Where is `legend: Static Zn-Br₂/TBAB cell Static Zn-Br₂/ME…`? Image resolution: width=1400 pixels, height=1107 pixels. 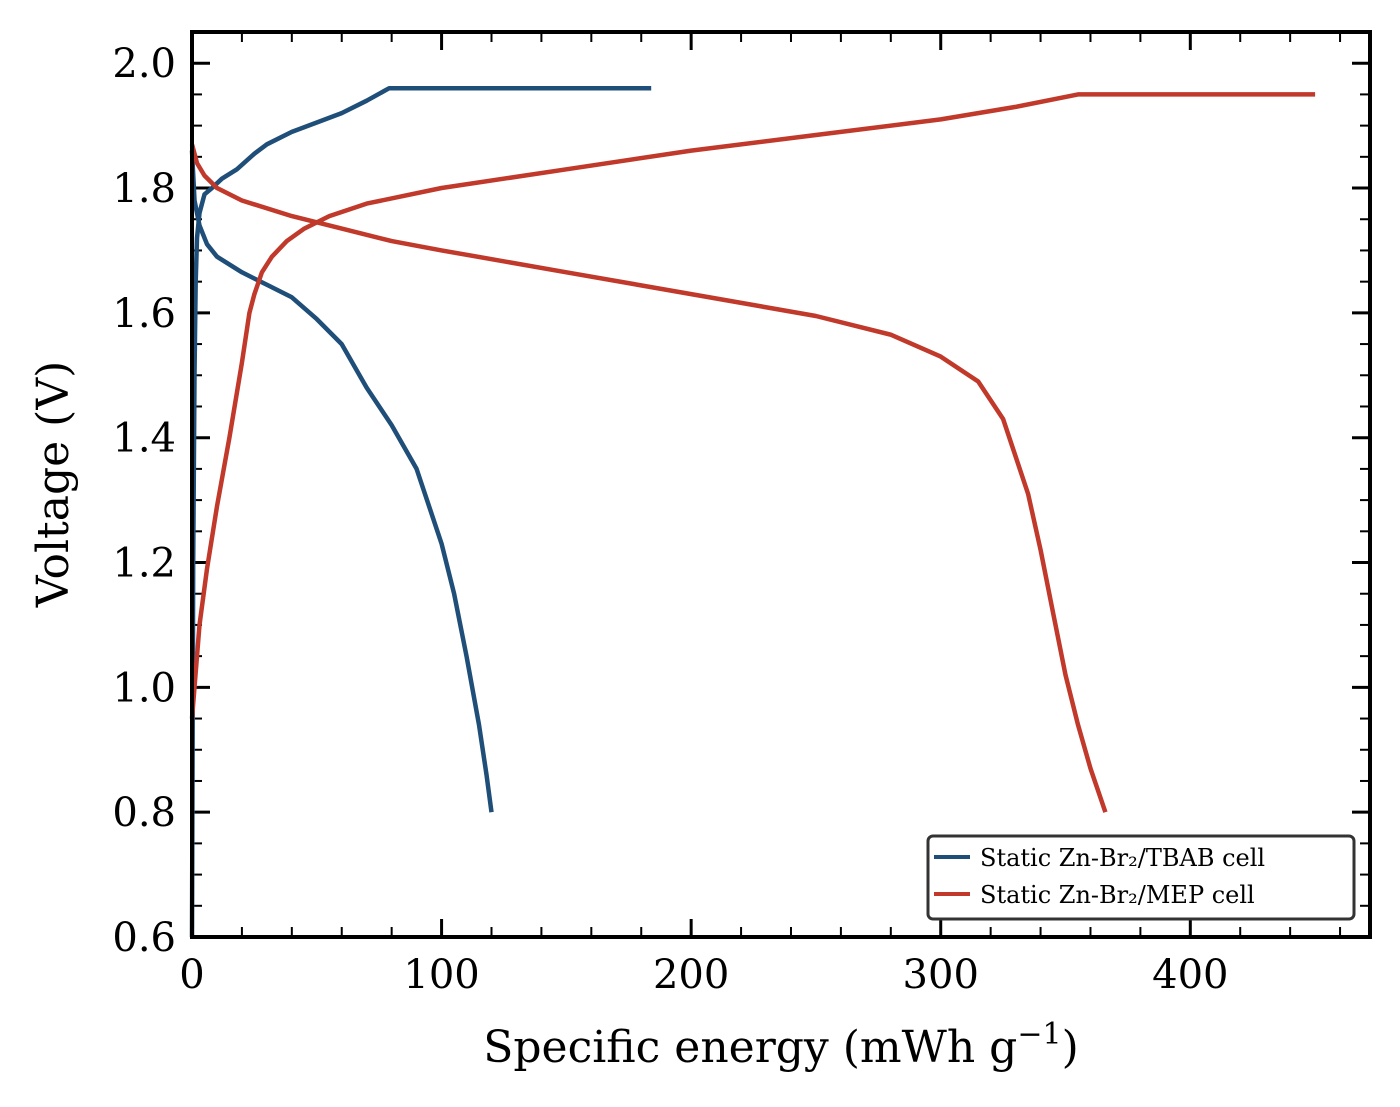 legend: Static Zn-Br₂/TBAB cell Static Zn-Br₂/ME… is located at coordinates (1141, 877).